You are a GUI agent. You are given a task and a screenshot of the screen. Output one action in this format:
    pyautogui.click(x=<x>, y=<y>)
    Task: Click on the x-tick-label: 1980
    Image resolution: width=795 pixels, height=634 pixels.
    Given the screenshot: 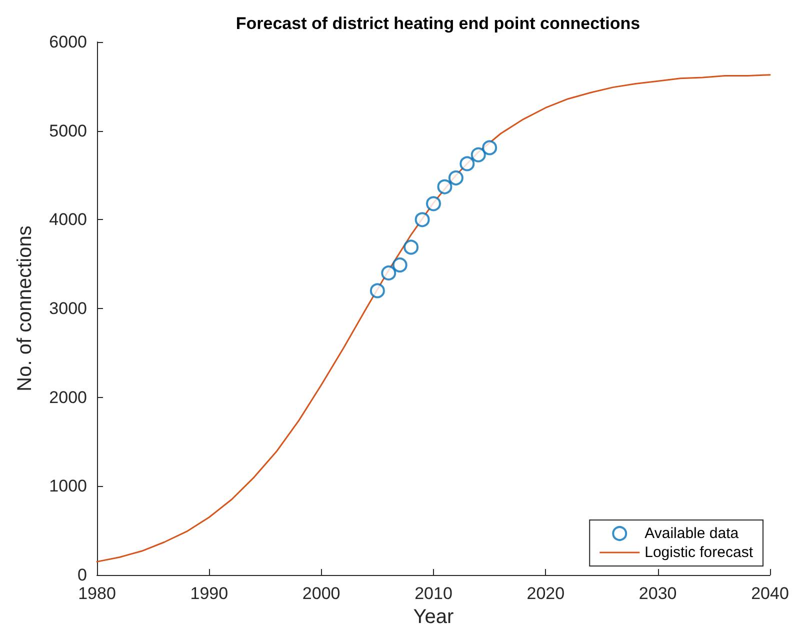 What is the action you would take?
    pyautogui.click(x=97, y=593)
    